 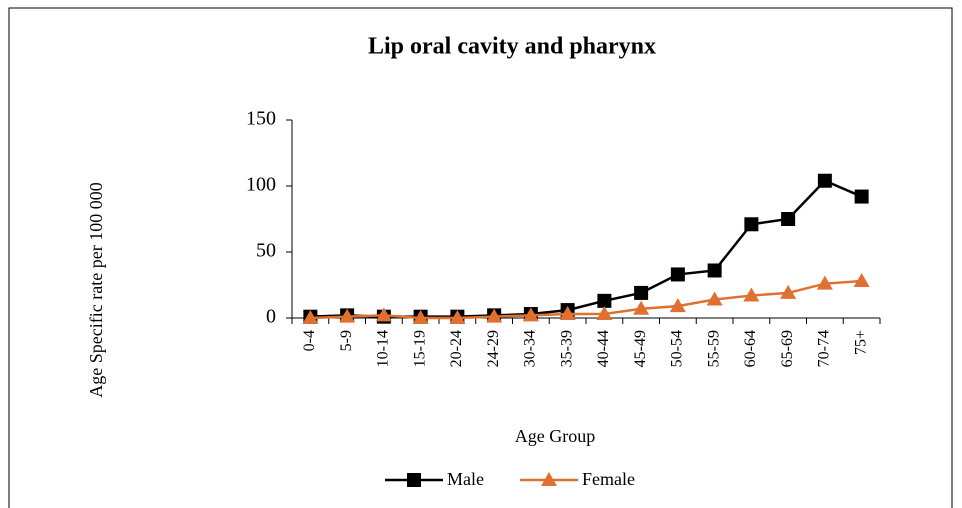 I want to click on x-tick-label: 70-74, so click(x=824, y=348).